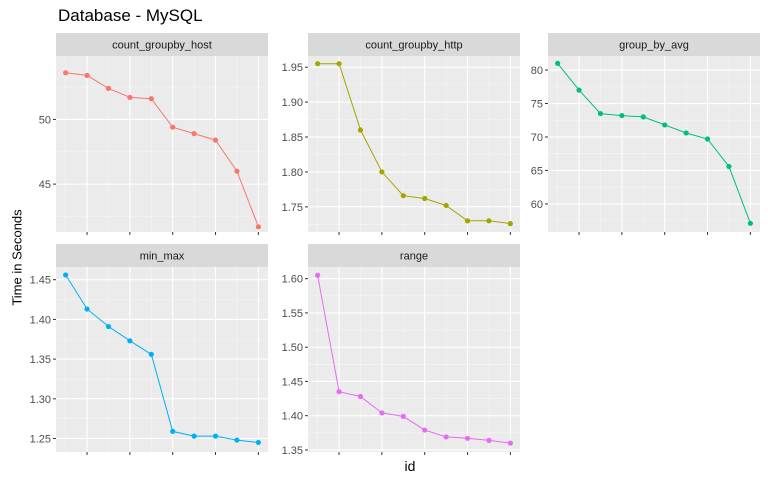  What do you see at coordinates (292, 138) in the screenshot?
I see `y-tick-label: 1.85` at bounding box center [292, 138].